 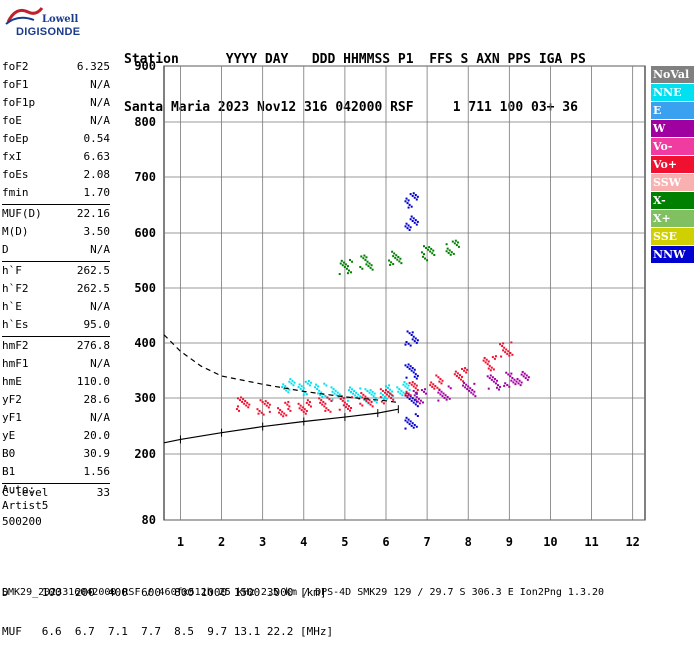 I want to click on param-value: 22.16, so click(x=93, y=213).